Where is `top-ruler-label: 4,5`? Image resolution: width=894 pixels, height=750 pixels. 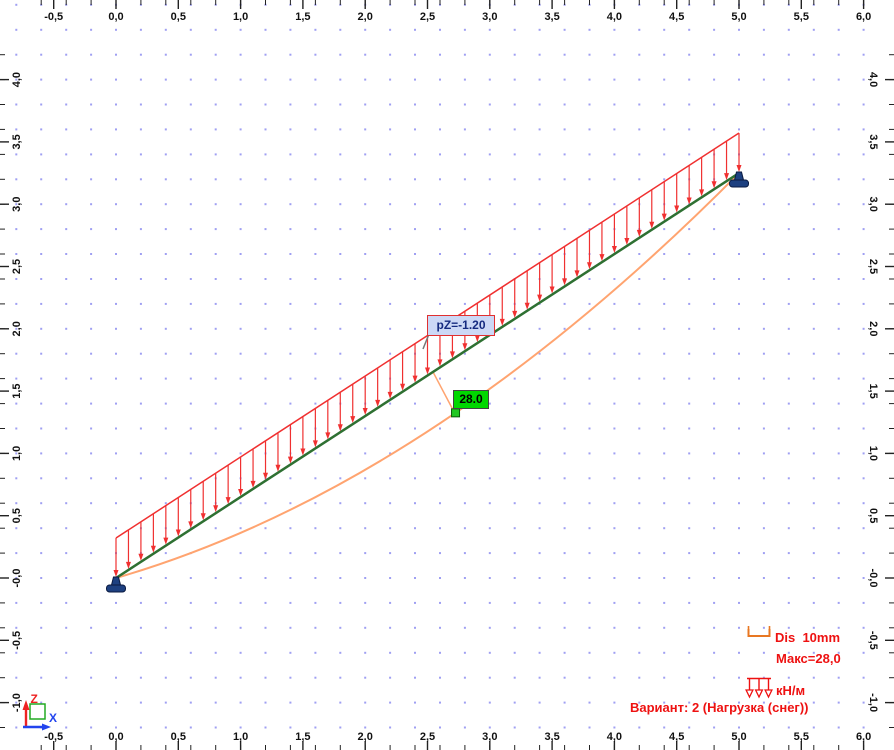 top-ruler-label: 4,5 is located at coordinates (676, 17).